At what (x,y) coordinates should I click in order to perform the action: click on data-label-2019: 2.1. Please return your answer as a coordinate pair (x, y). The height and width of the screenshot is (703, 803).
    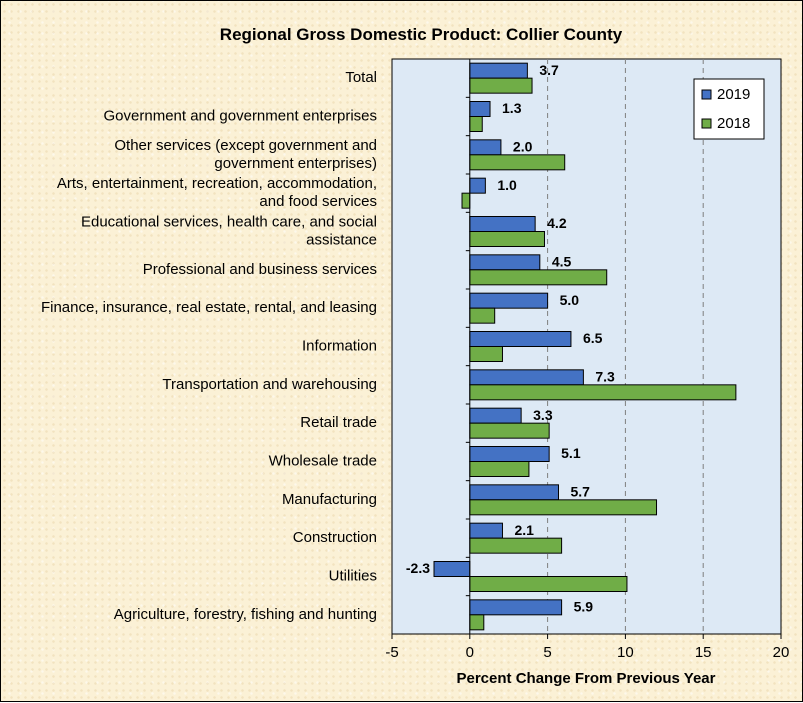
    Looking at the image, I should click on (524, 530).